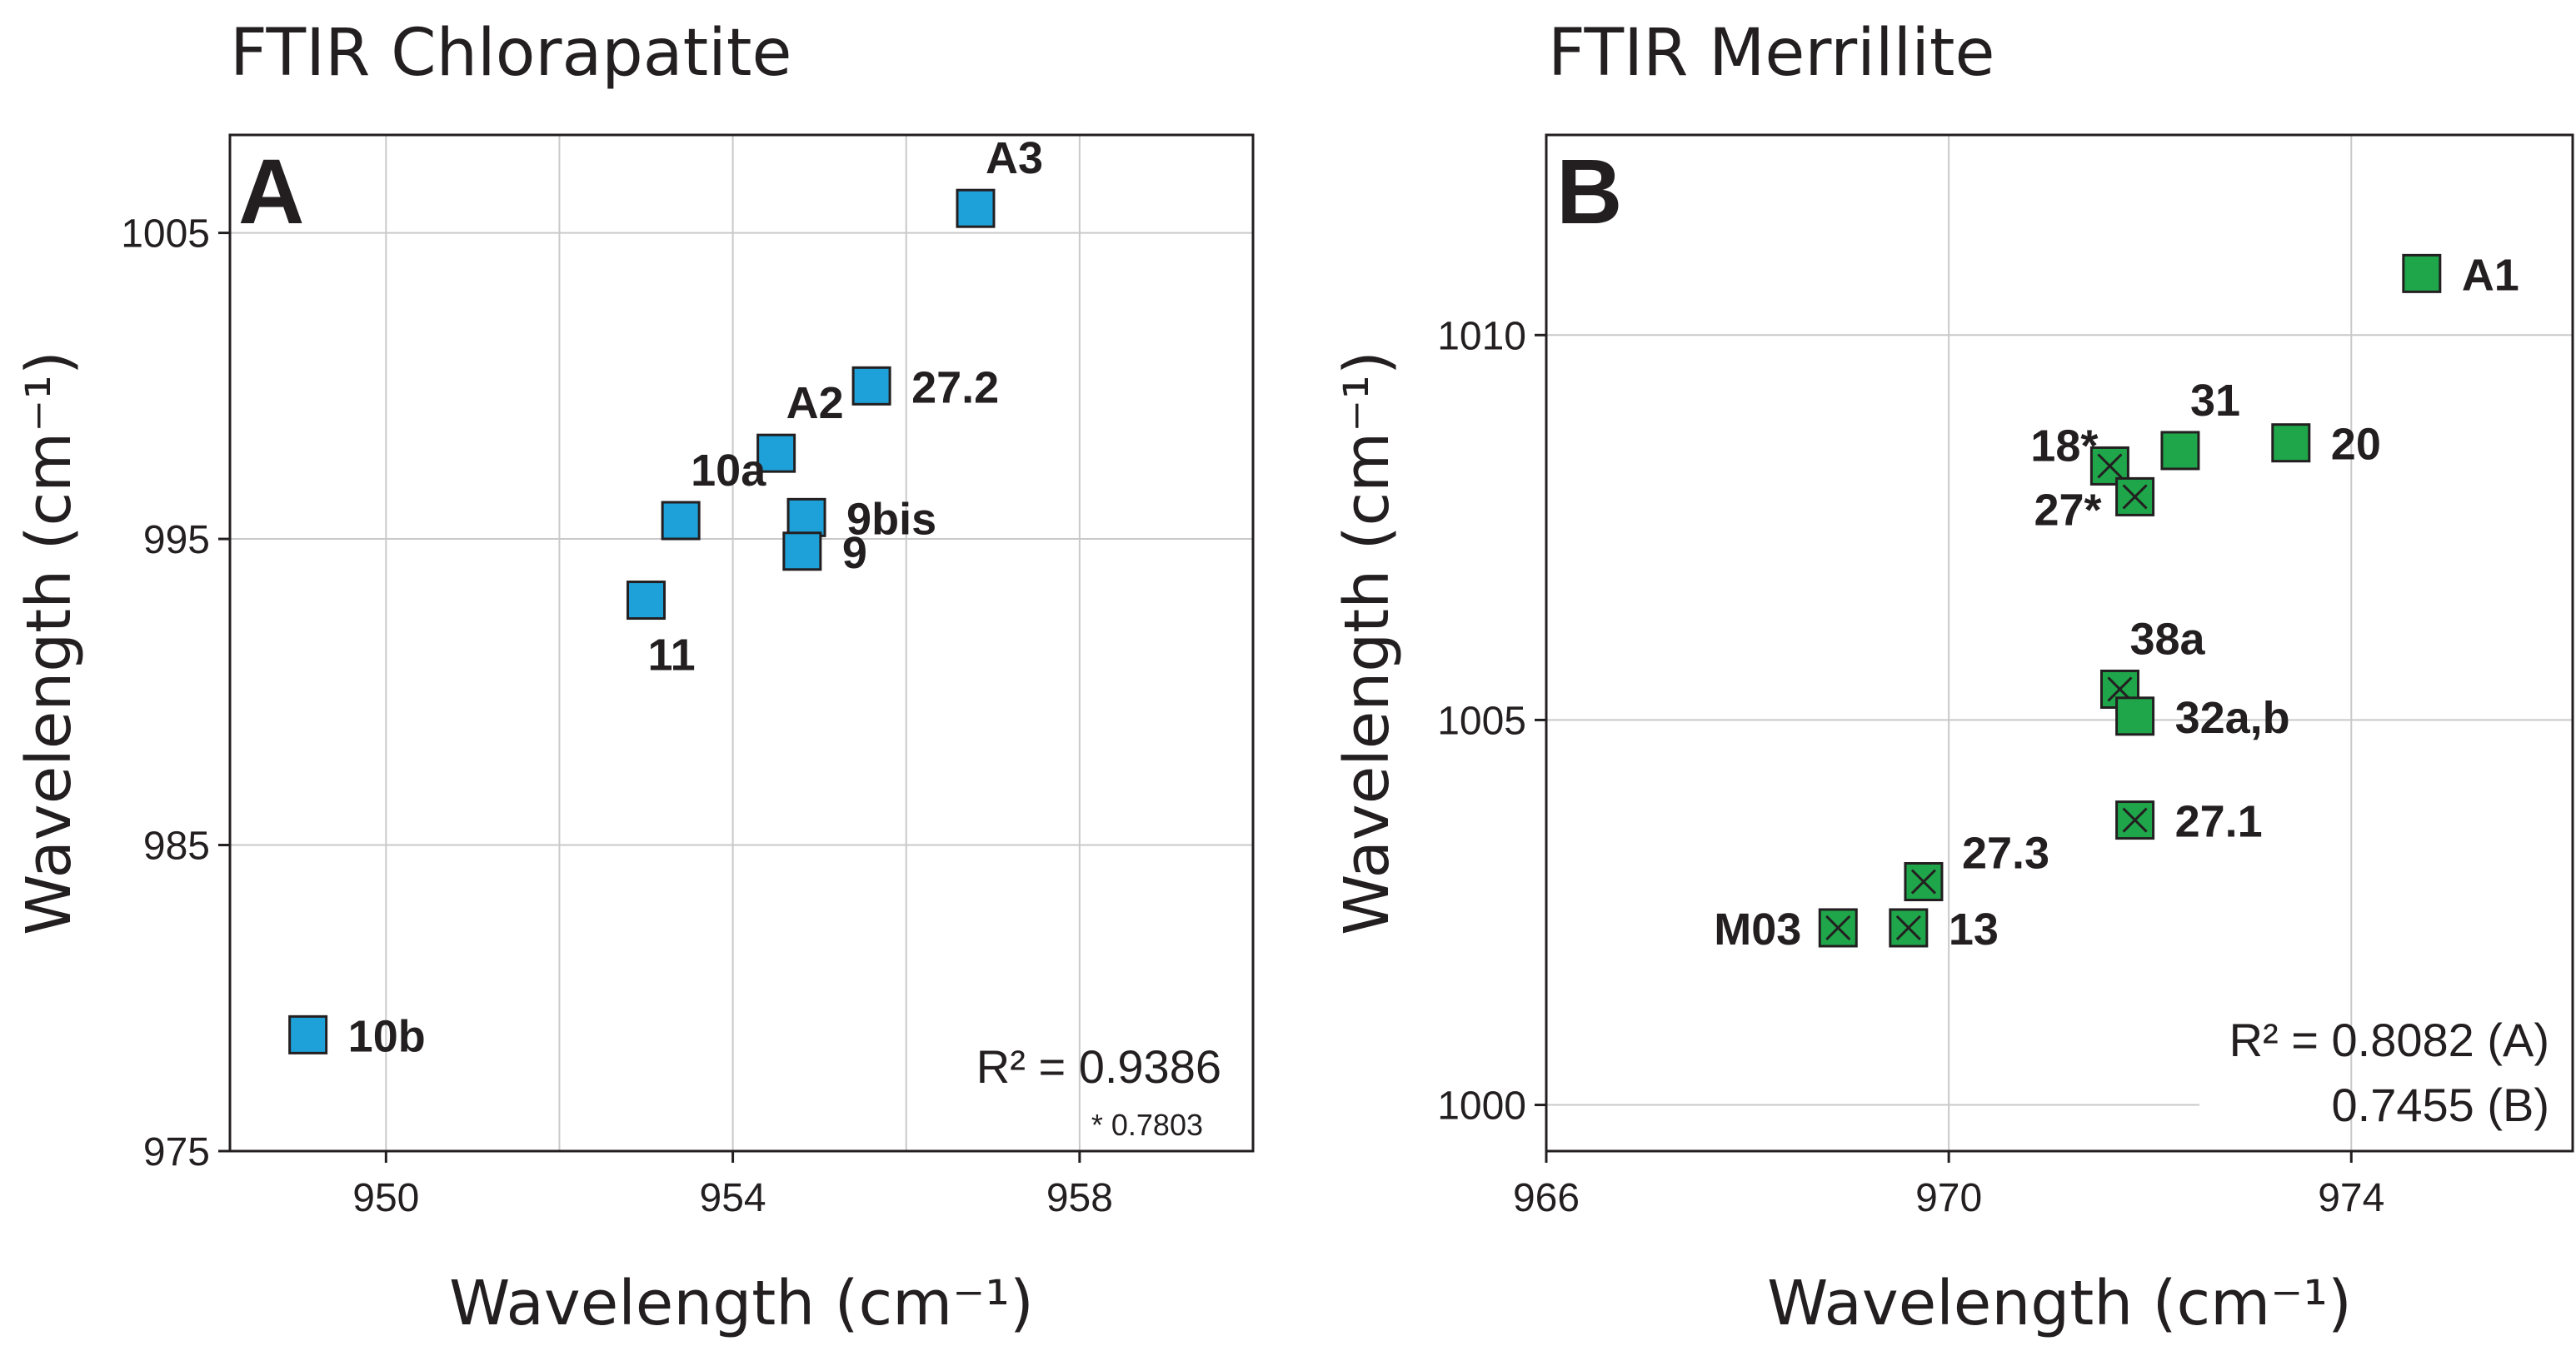 The width and height of the screenshot is (2576, 1351). Describe the element at coordinates (165, 235) in the screenshot. I see `panel-a-y-tick-label: 1005` at that location.